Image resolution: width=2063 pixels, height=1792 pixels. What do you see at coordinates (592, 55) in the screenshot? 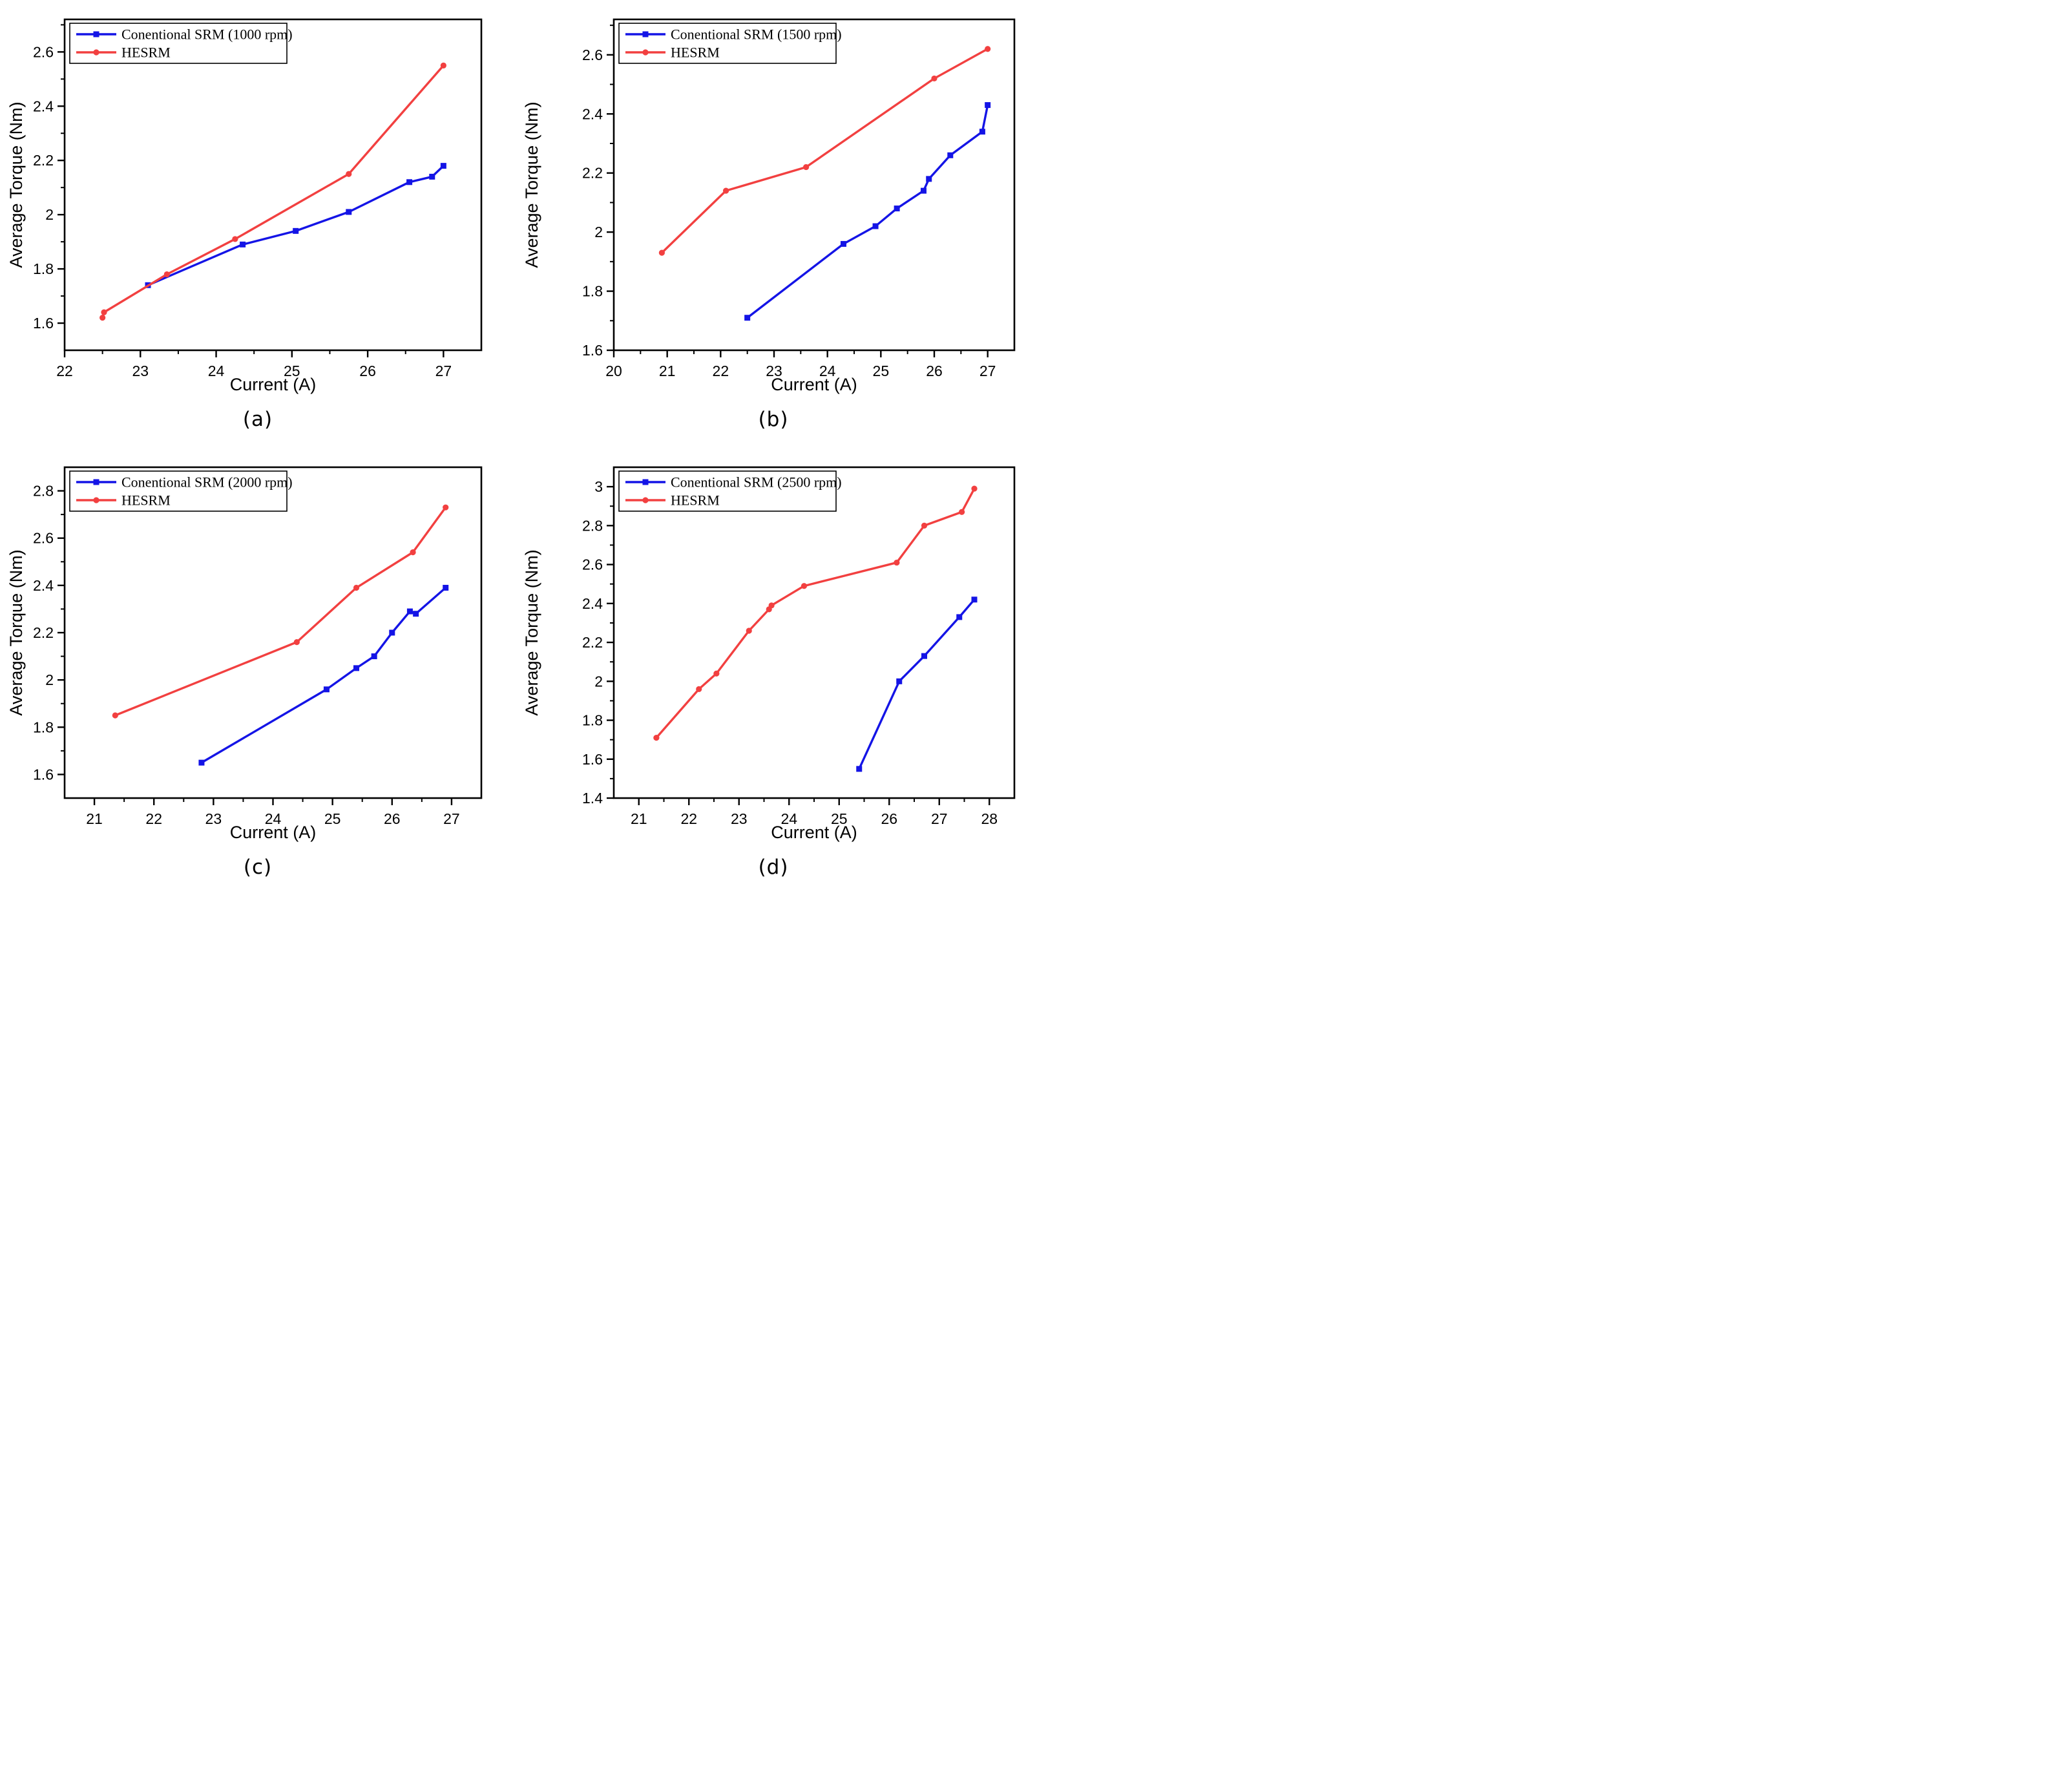
I see `y-tick-label: 2.6` at bounding box center [592, 55].